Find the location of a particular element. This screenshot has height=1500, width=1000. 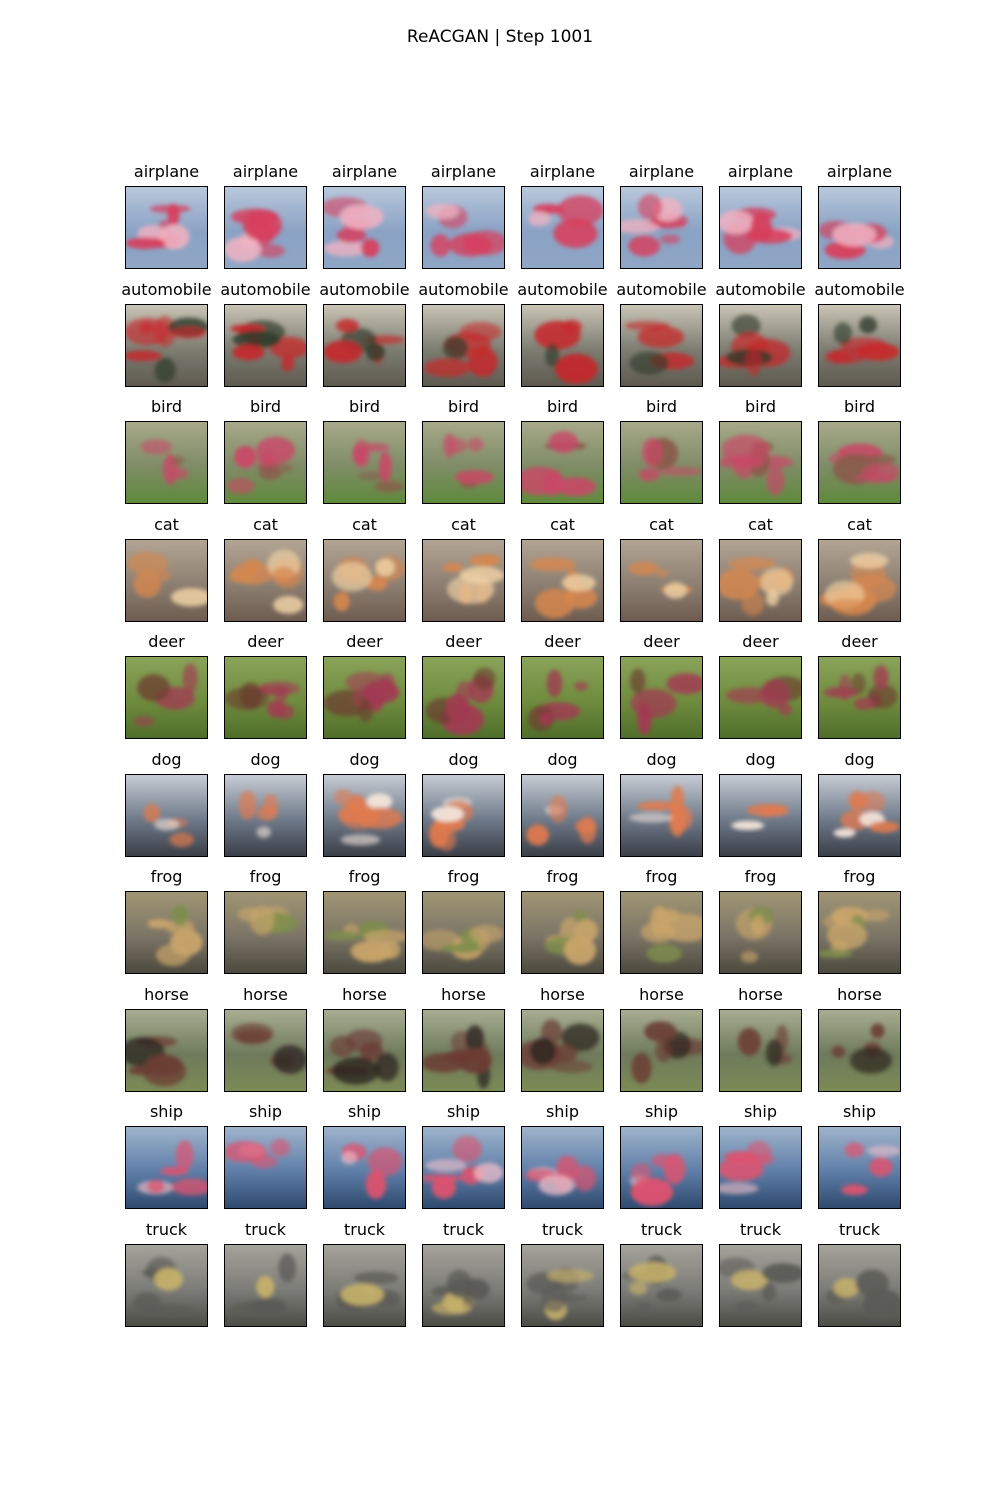

class-label: dog is located at coordinates (463, 759).